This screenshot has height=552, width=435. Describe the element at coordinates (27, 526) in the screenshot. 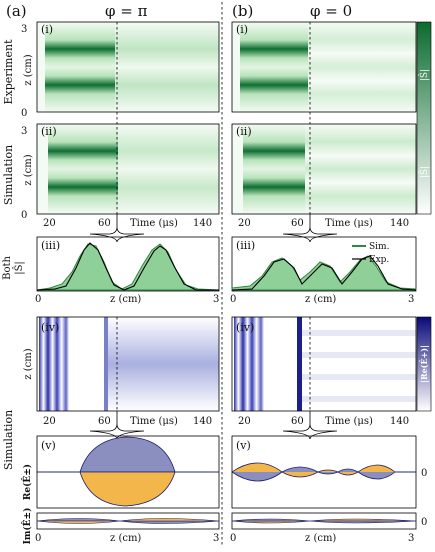

I see `im-label: Im(Ê±)` at that location.